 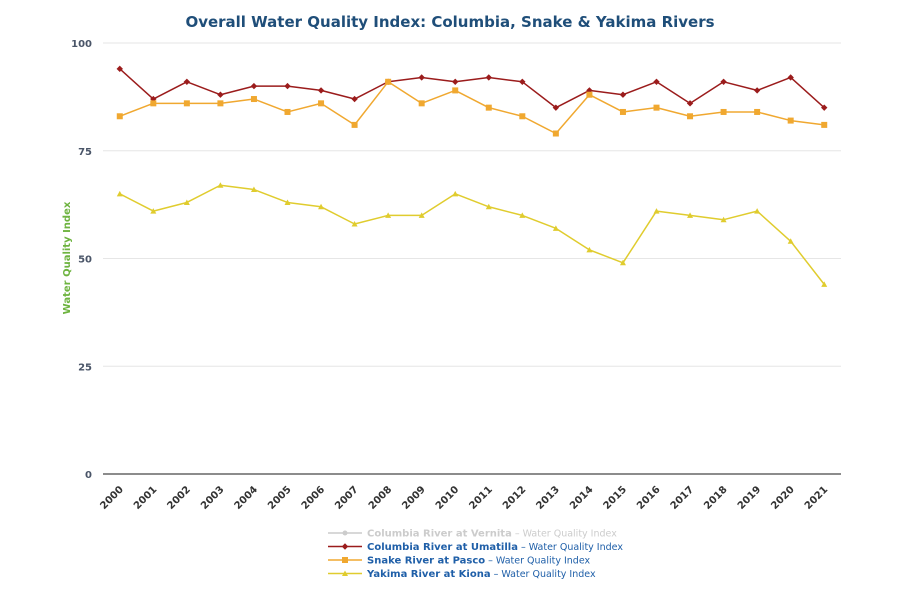 What do you see at coordinates (514, 497) in the screenshot?
I see `x-tick-label: 2012` at bounding box center [514, 497].